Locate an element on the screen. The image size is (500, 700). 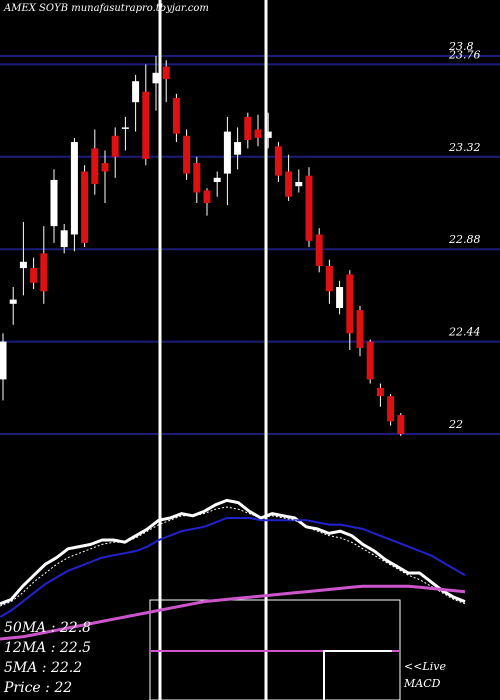
legend-price: Price : 22 is located at coordinates (38, 688).